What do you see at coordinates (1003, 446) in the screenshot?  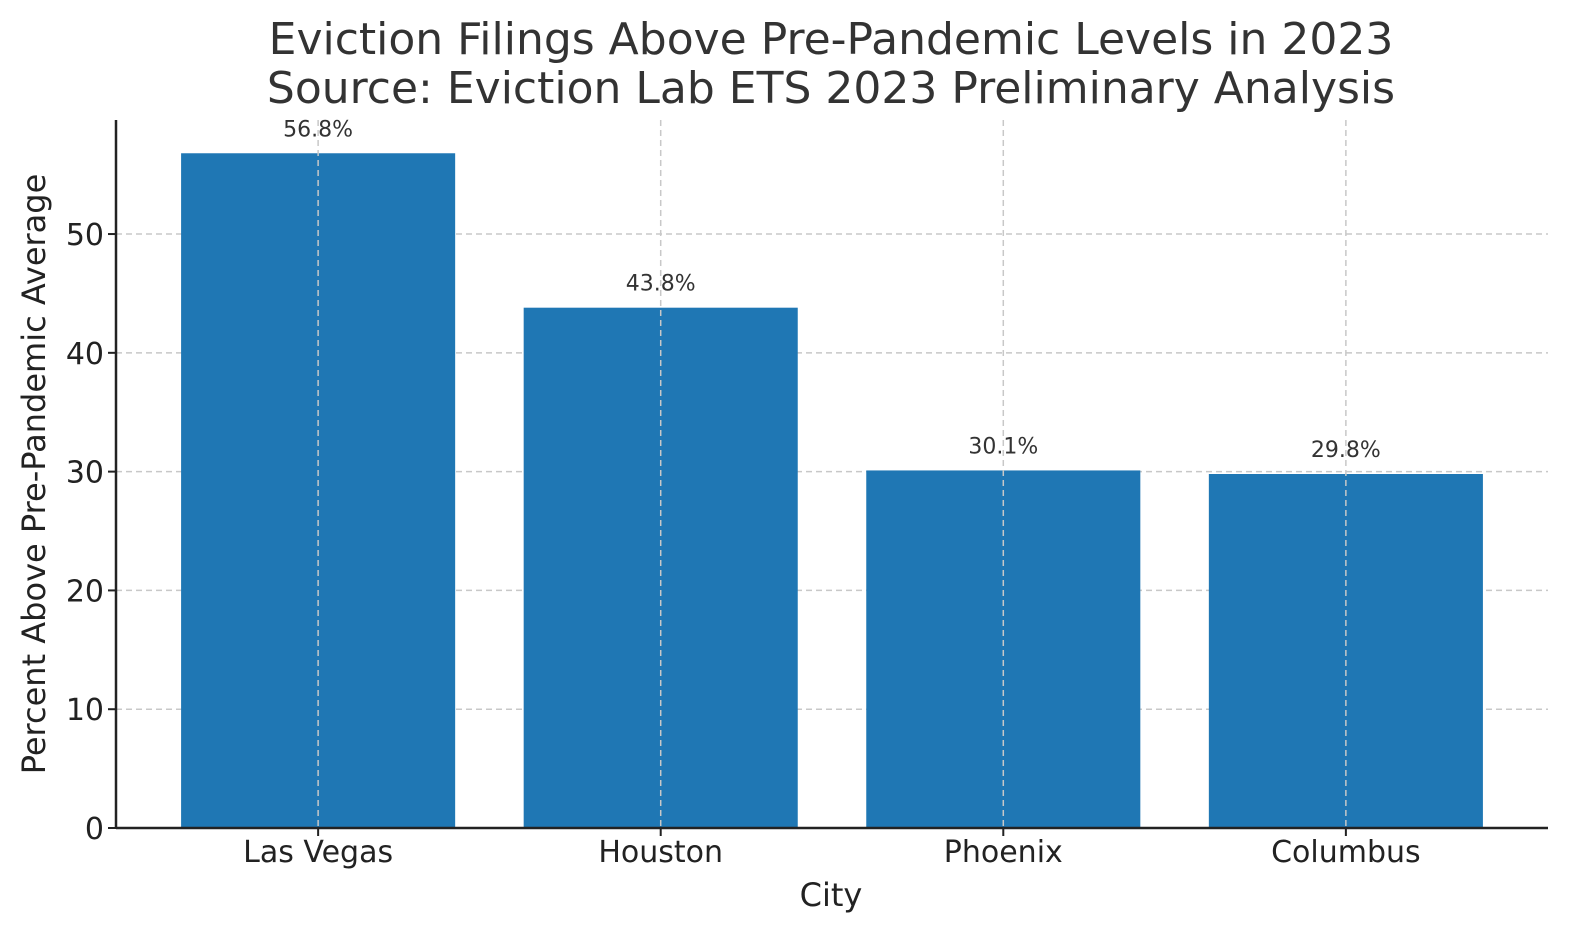 I see `data-label: 30.1%` at bounding box center [1003, 446].